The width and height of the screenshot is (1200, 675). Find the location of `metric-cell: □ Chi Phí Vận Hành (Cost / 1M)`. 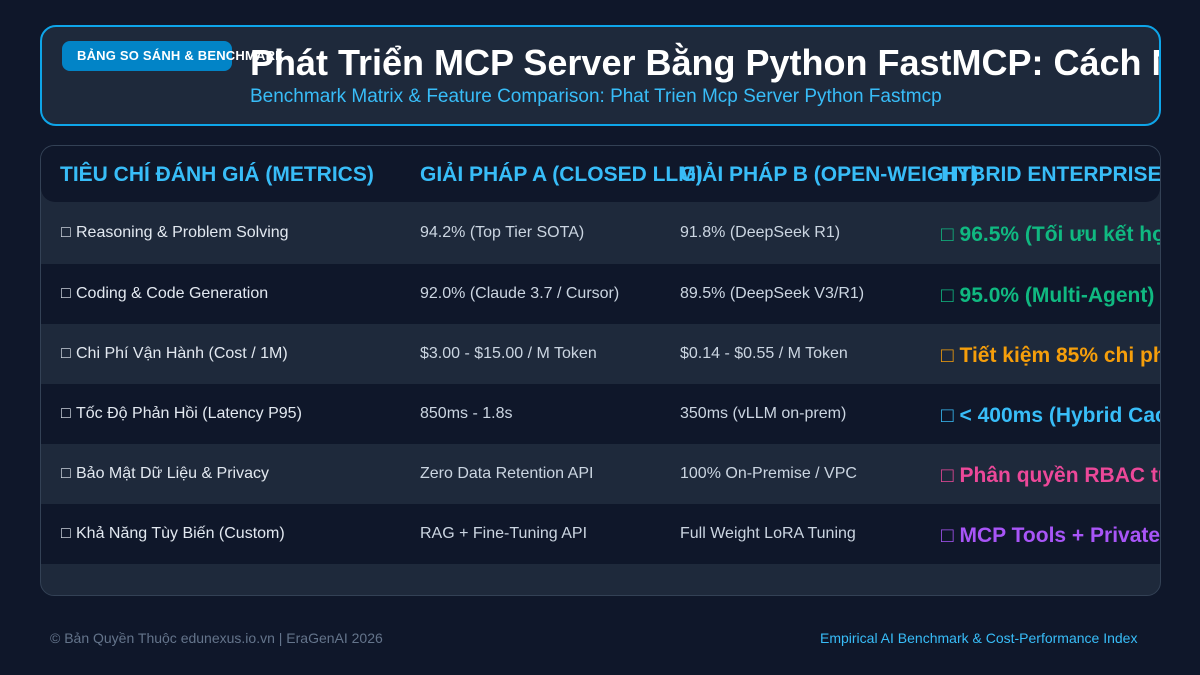

metric-cell: □ Chi Phí Vận Hành (Cost / 1M) is located at coordinates (174, 354).